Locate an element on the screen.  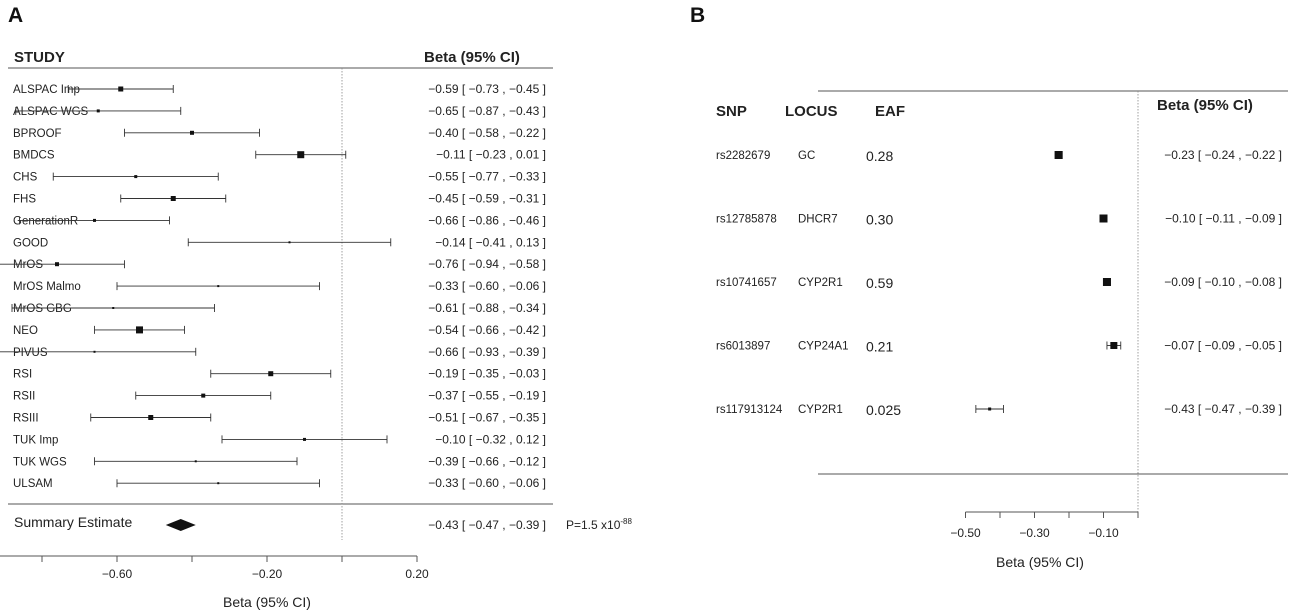
x-tick-label: −0.20 is located at coordinates (267, 574).